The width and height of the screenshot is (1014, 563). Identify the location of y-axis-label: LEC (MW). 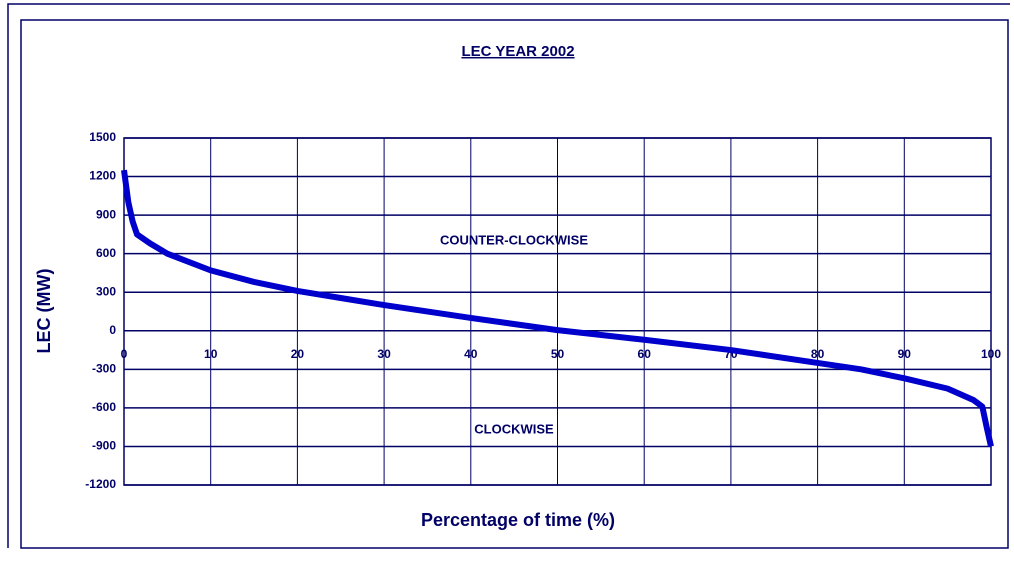
(44, 311).